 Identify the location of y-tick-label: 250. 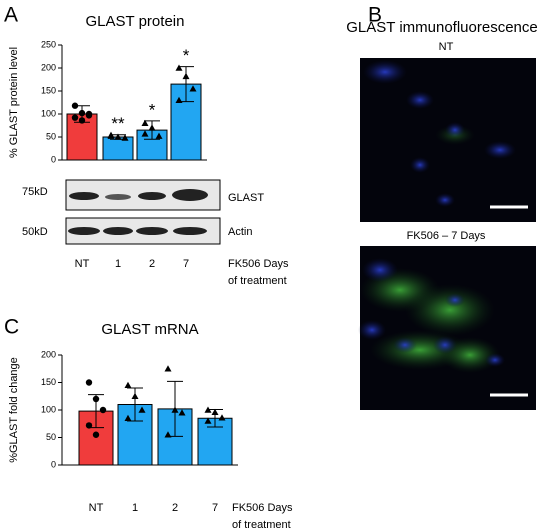
(48, 44).